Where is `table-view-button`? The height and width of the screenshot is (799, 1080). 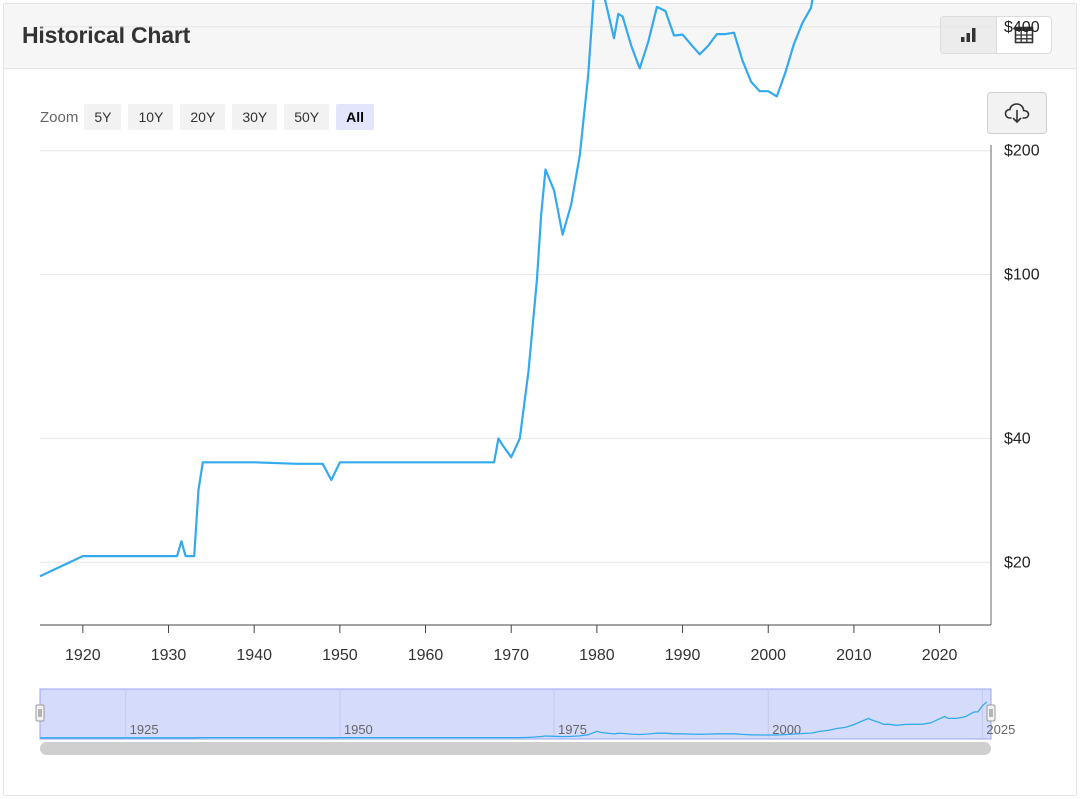
table-view-button is located at coordinates (1024, 35).